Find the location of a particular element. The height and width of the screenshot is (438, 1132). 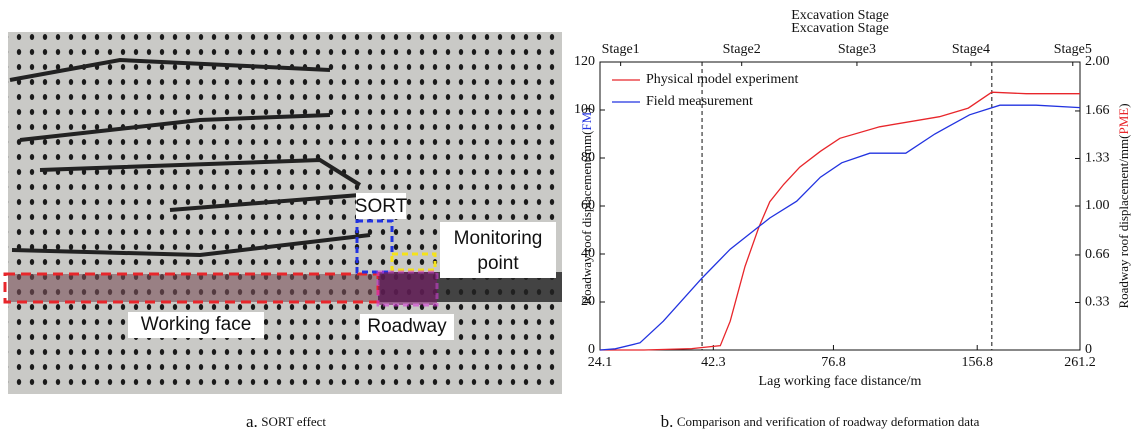

stage-label: Stage1 is located at coordinates (621, 49).